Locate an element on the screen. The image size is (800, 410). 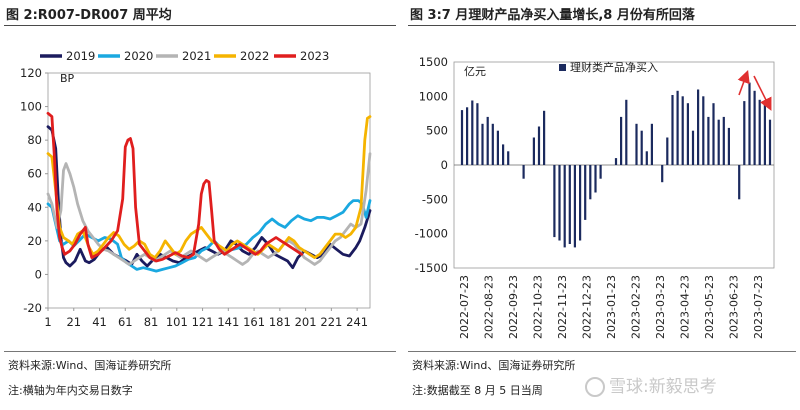
x-tick-label: 41 is located at coordinates (99, 322).